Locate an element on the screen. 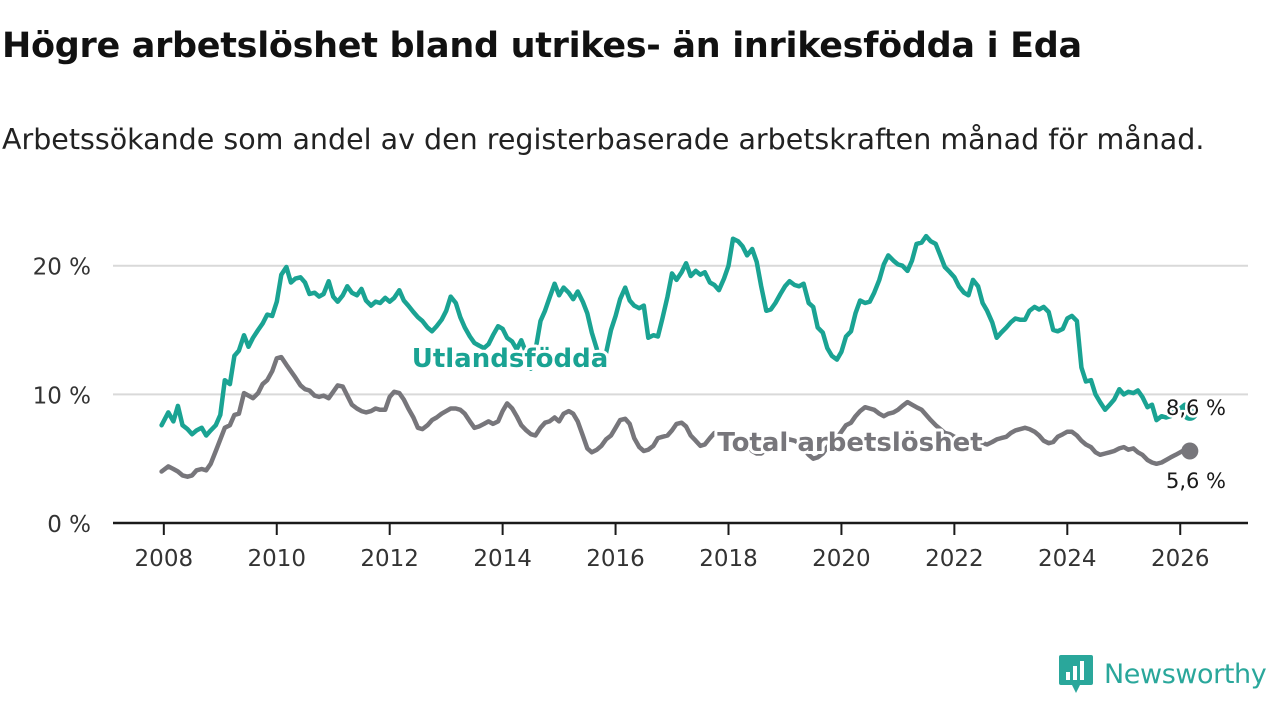 This screenshot has height=720, width=1280. x-tick-label: 2020 is located at coordinates (841, 559).